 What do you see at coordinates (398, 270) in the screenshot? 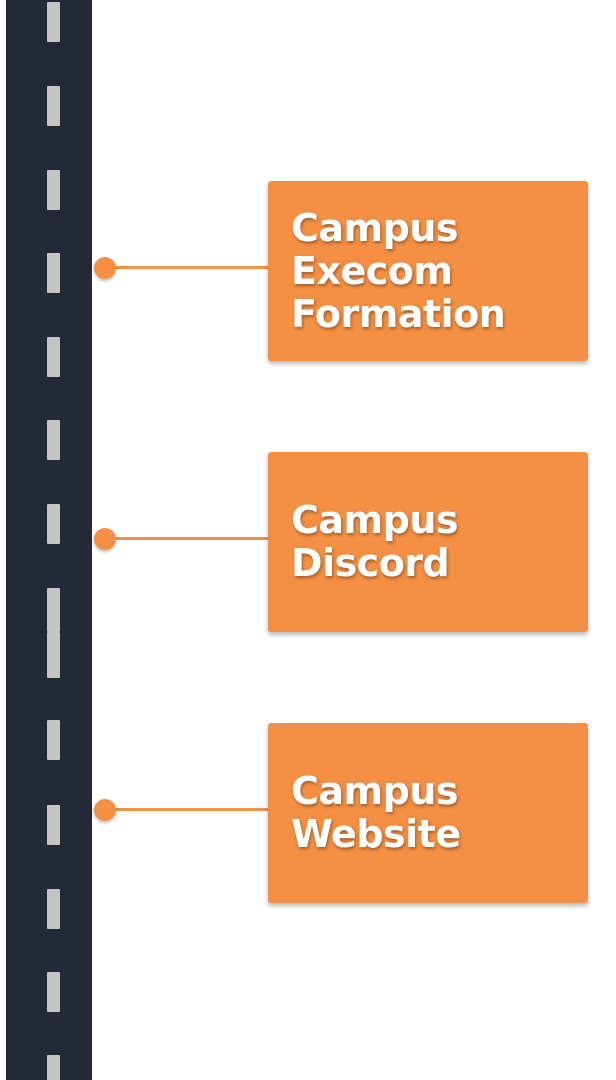
I see `milestone-label: Campus Execom Formation` at bounding box center [398, 270].